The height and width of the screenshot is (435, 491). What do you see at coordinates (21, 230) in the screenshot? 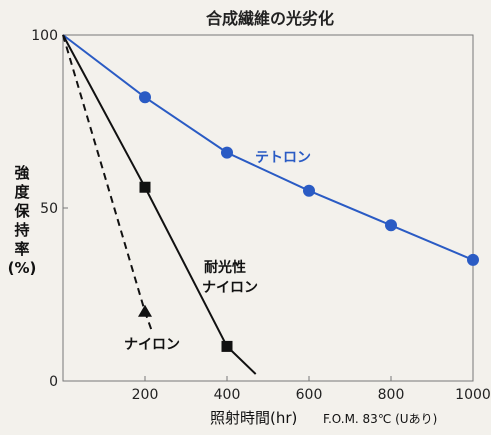
I see `y-axis-label-char: 持` at bounding box center [21, 230].